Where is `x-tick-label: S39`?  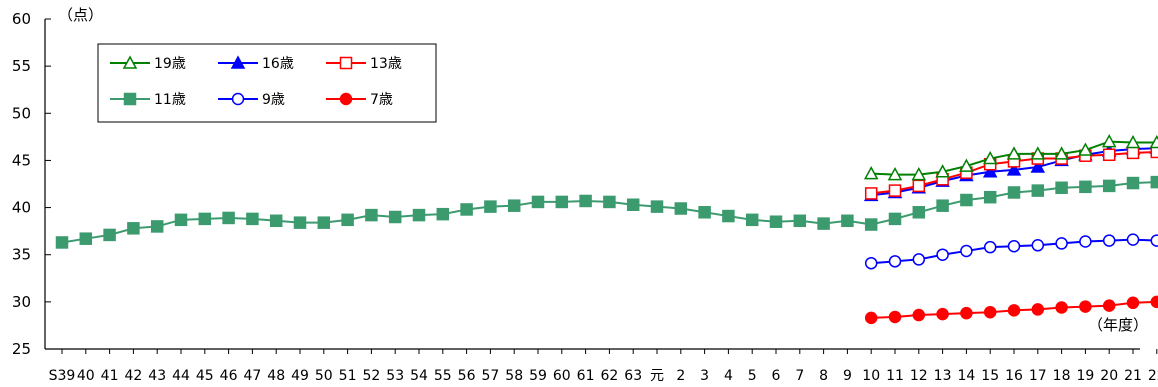
x-tick-label: S39 is located at coordinates (62, 376).